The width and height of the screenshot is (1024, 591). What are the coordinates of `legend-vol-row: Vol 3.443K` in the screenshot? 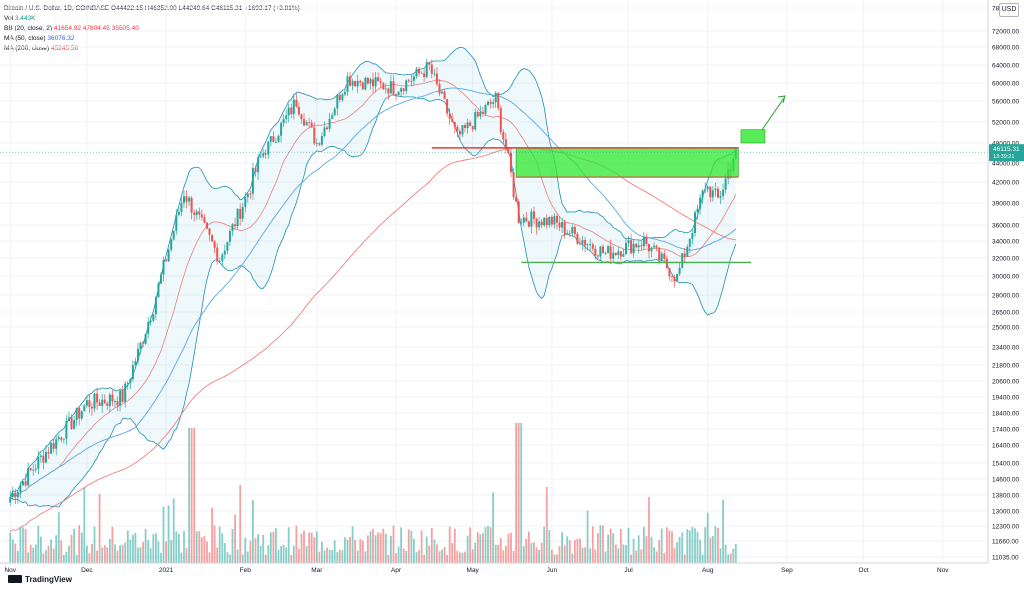 It's located at (152, 19).